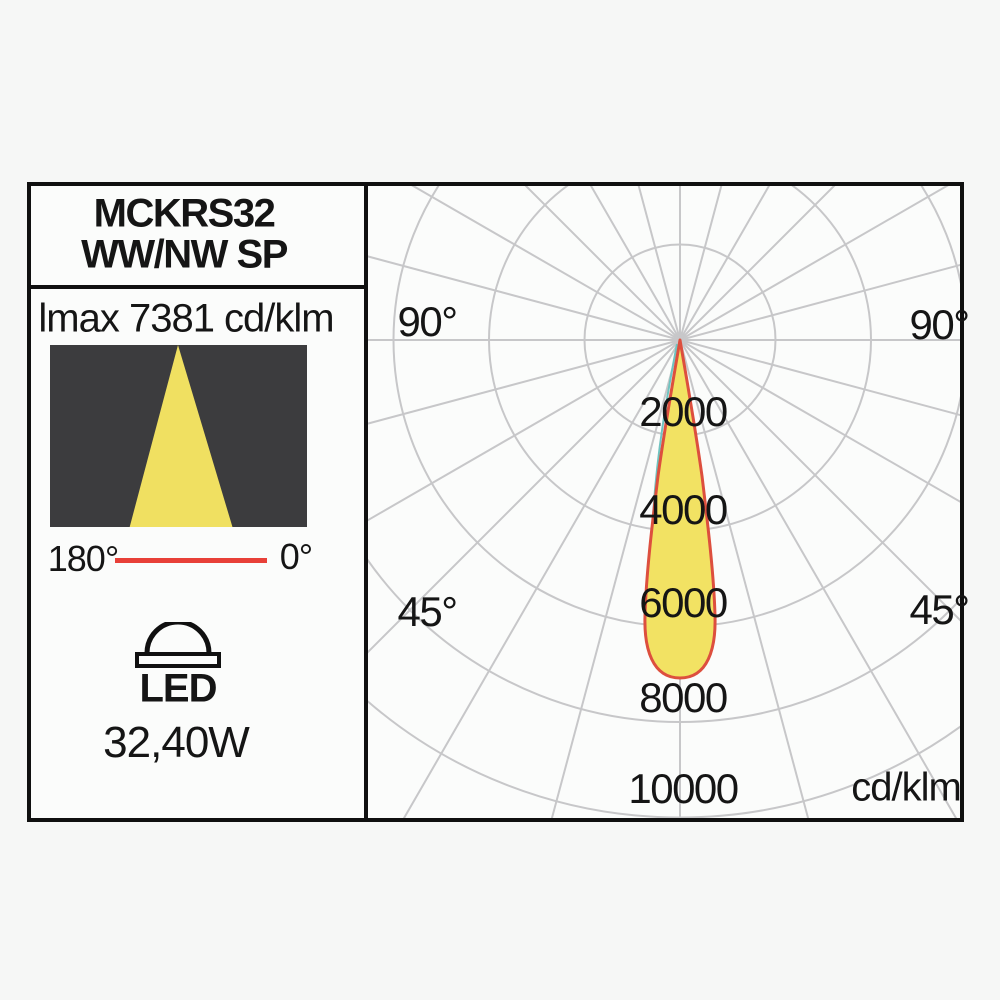 This screenshot has height=1000, width=1000. What do you see at coordinates (184, 254) in the screenshot?
I see `product-variant: WW/NW SP` at bounding box center [184, 254].